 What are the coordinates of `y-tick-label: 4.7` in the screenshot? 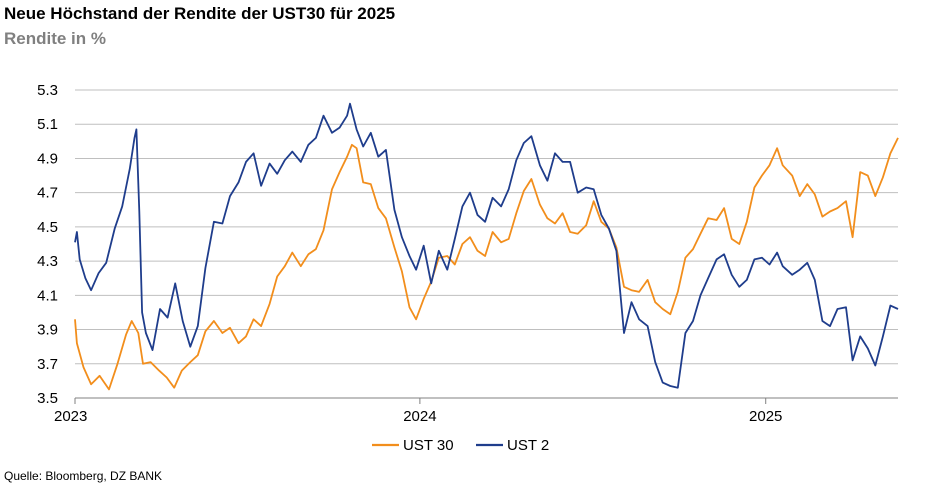 It's located at (47, 193).